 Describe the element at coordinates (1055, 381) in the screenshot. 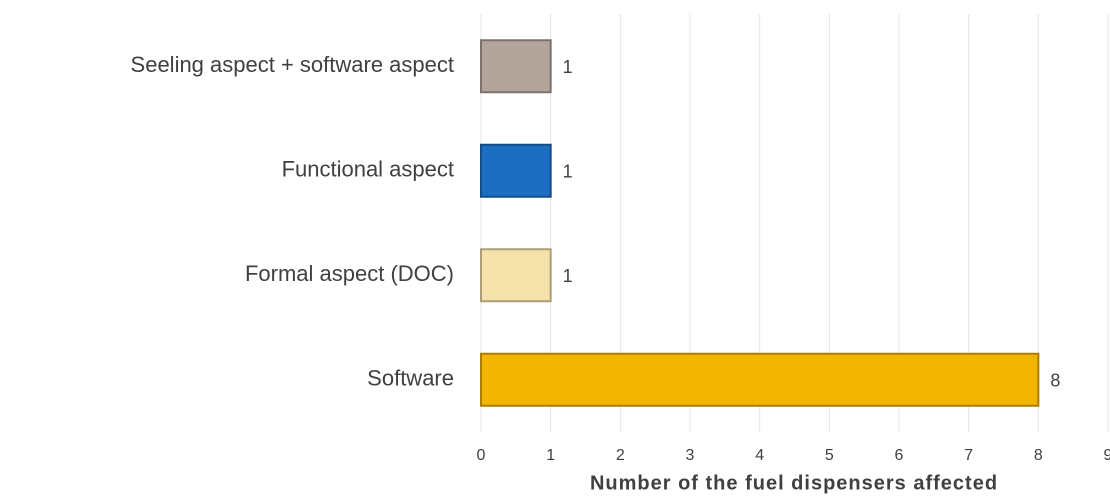

I see `data-label: 8` at that location.